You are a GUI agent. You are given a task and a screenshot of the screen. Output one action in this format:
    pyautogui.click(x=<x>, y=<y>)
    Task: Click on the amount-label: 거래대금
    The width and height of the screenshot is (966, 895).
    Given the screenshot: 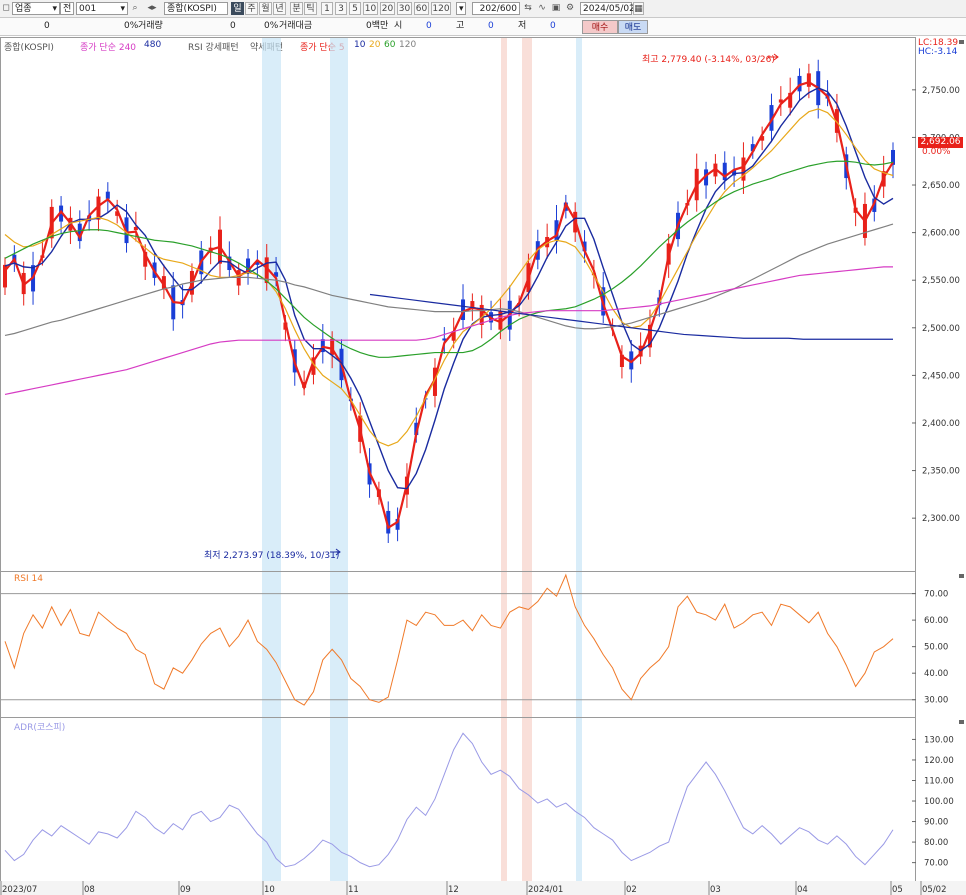 What is the action you would take?
    pyautogui.click(x=296, y=26)
    